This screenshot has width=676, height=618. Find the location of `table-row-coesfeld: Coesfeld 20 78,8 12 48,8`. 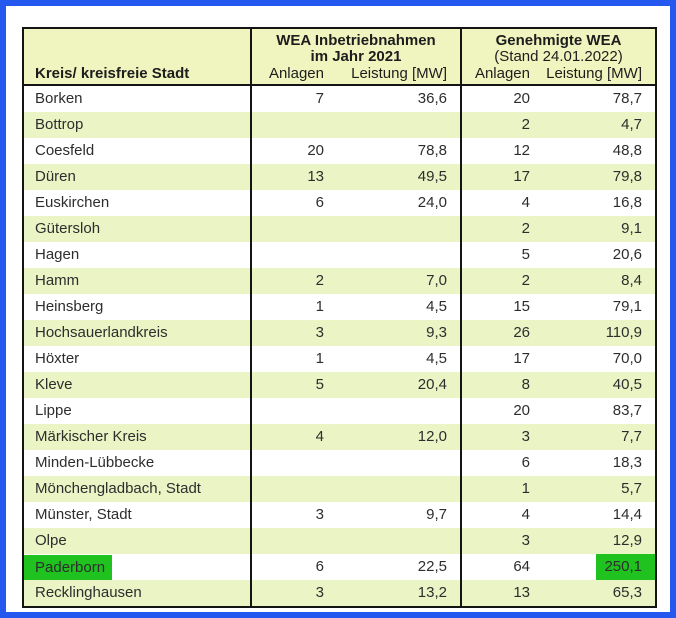

table-row-coesfeld: Coesfeld 20 78,8 12 48,8 is located at coordinates (339, 151).